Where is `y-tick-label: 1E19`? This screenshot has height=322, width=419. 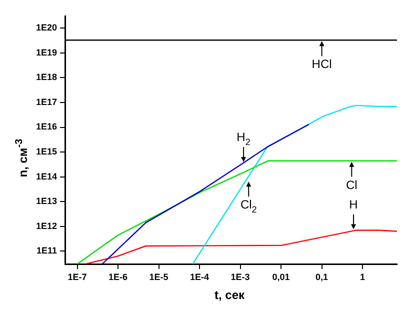 y-tick-label: 1E19 is located at coordinates (46, 52).